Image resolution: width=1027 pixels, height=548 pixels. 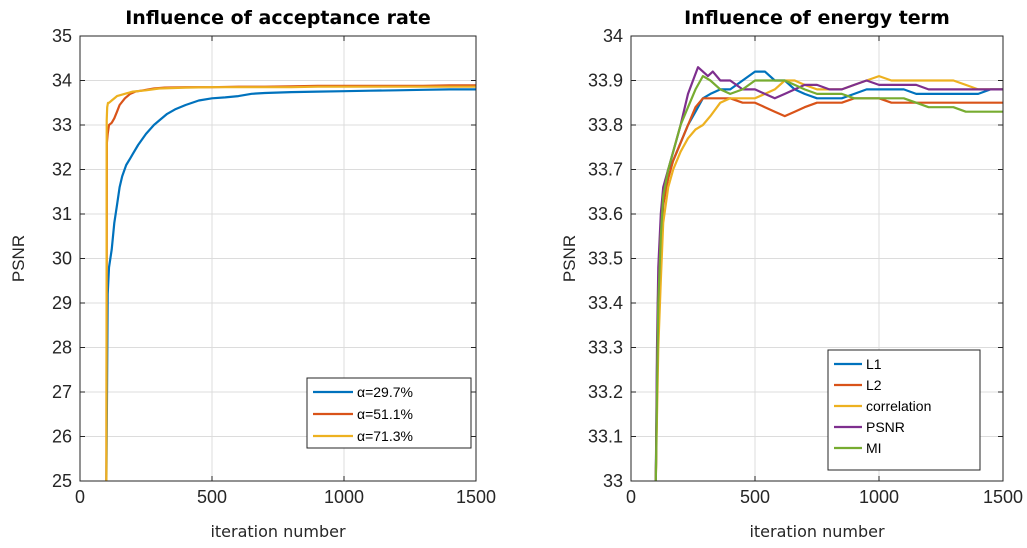 What do you see at coordinates (874, 364) in the screenshot?
I see `legend-label: L1` at bounding box center [874, 364].